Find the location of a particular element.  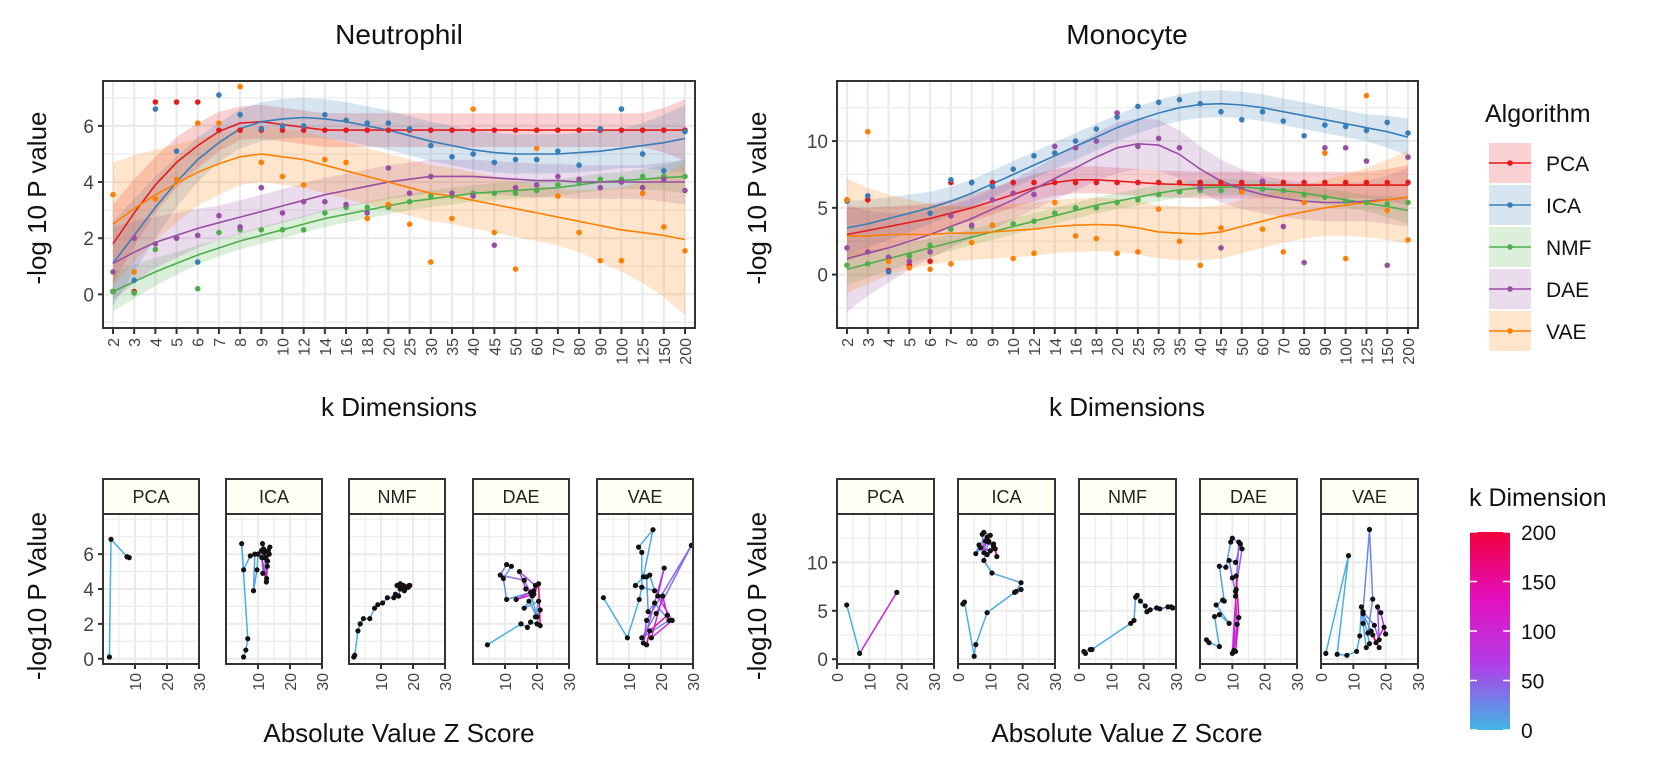

x-tick-label: 10 is located at coordinates (1112, 682).